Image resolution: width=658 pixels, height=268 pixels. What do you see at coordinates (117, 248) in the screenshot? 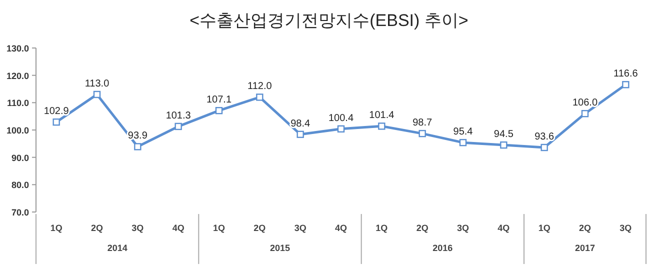
I see `text: 2014` at bounding box center [117, 248].